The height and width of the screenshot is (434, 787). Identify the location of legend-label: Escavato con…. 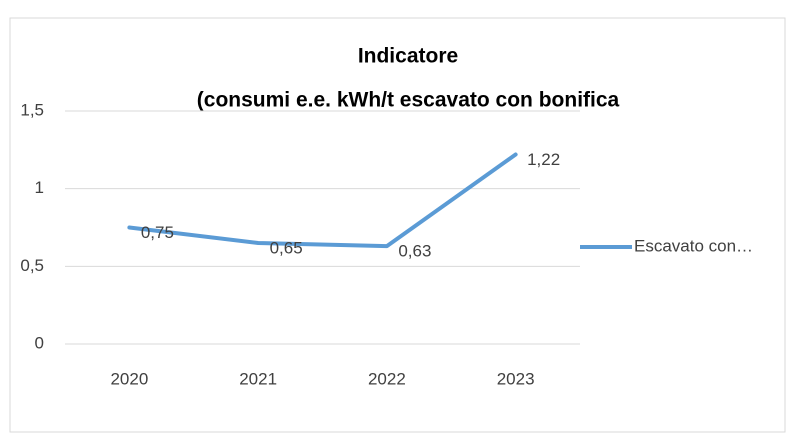
(693, 245).